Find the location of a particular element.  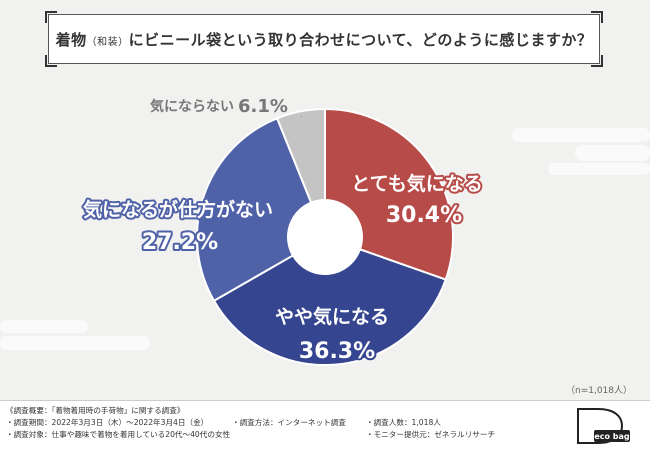

logo-text: eco bag is located at coordinates (612, 436).